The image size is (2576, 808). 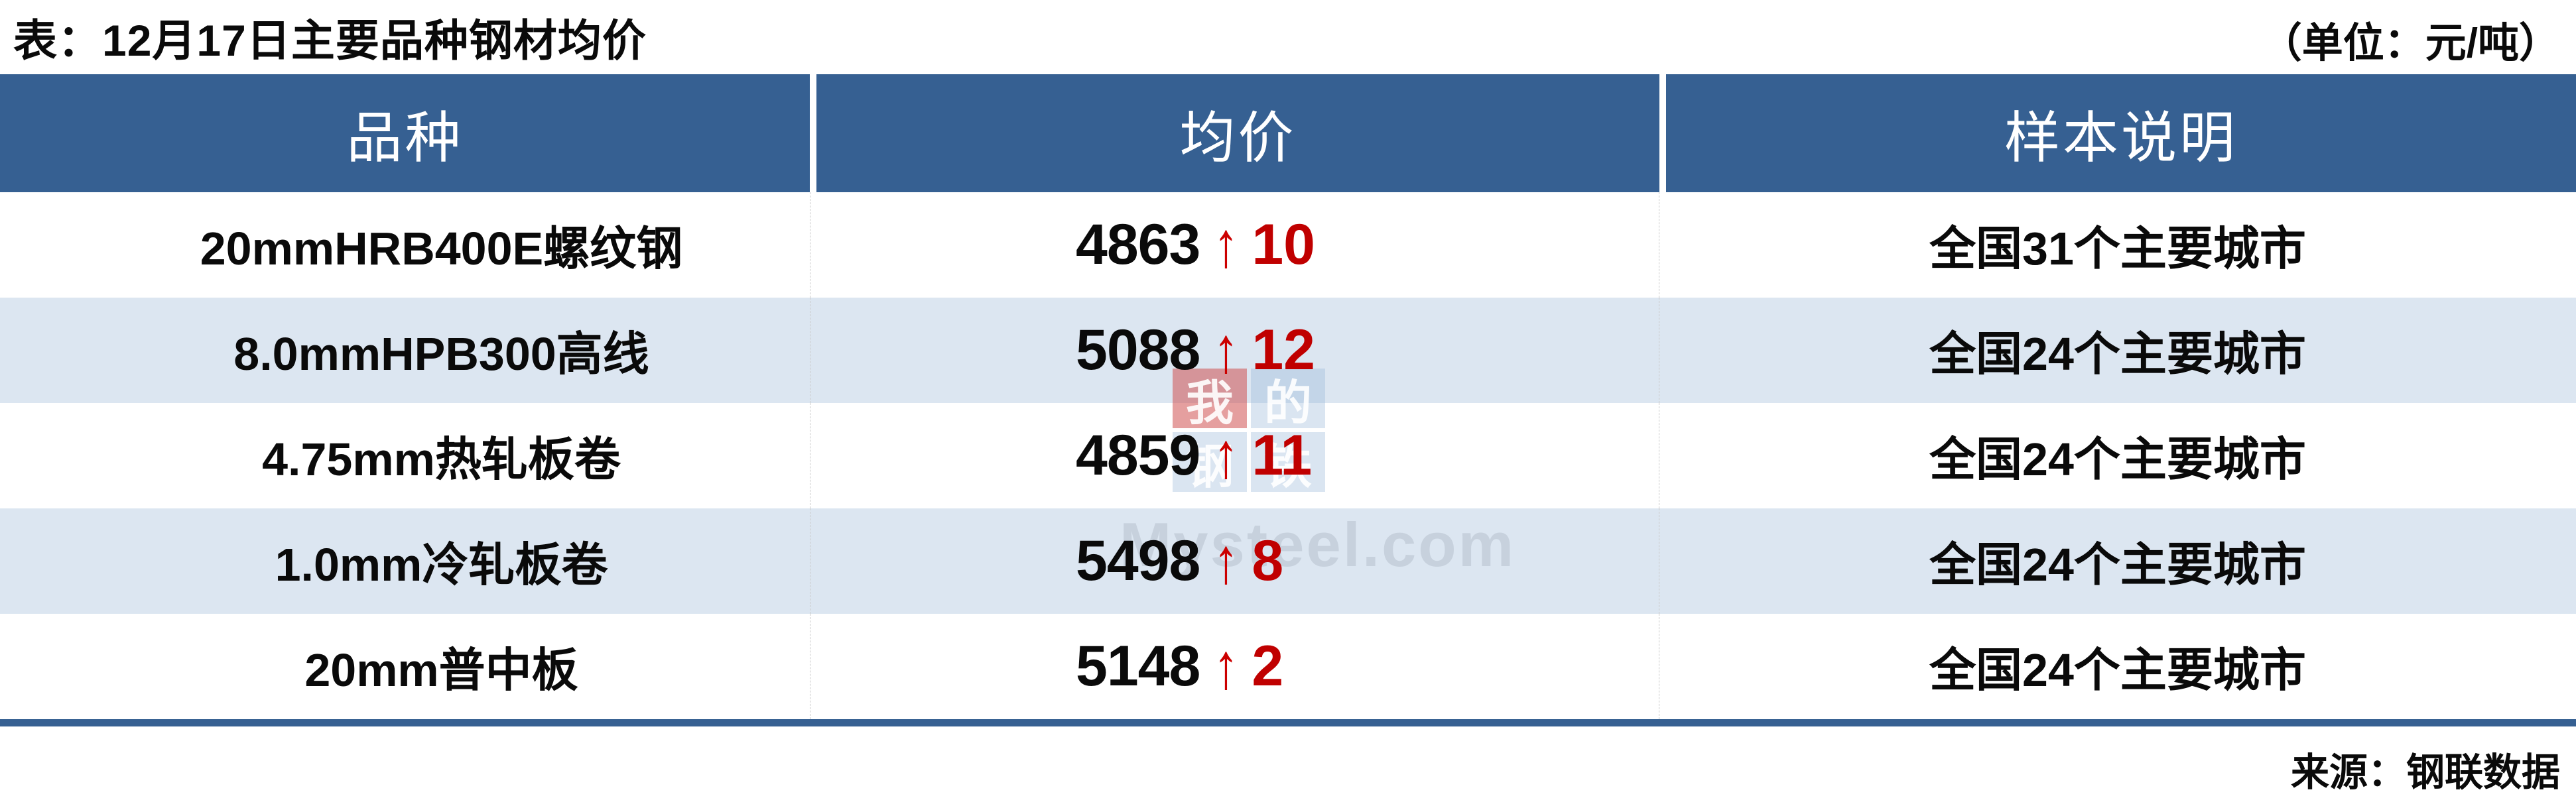 What do you see at coordinates (2118, 249) in the screenshot?
I see `sample-text: 全国31个主要城市` at bounding box center [2118, 249].